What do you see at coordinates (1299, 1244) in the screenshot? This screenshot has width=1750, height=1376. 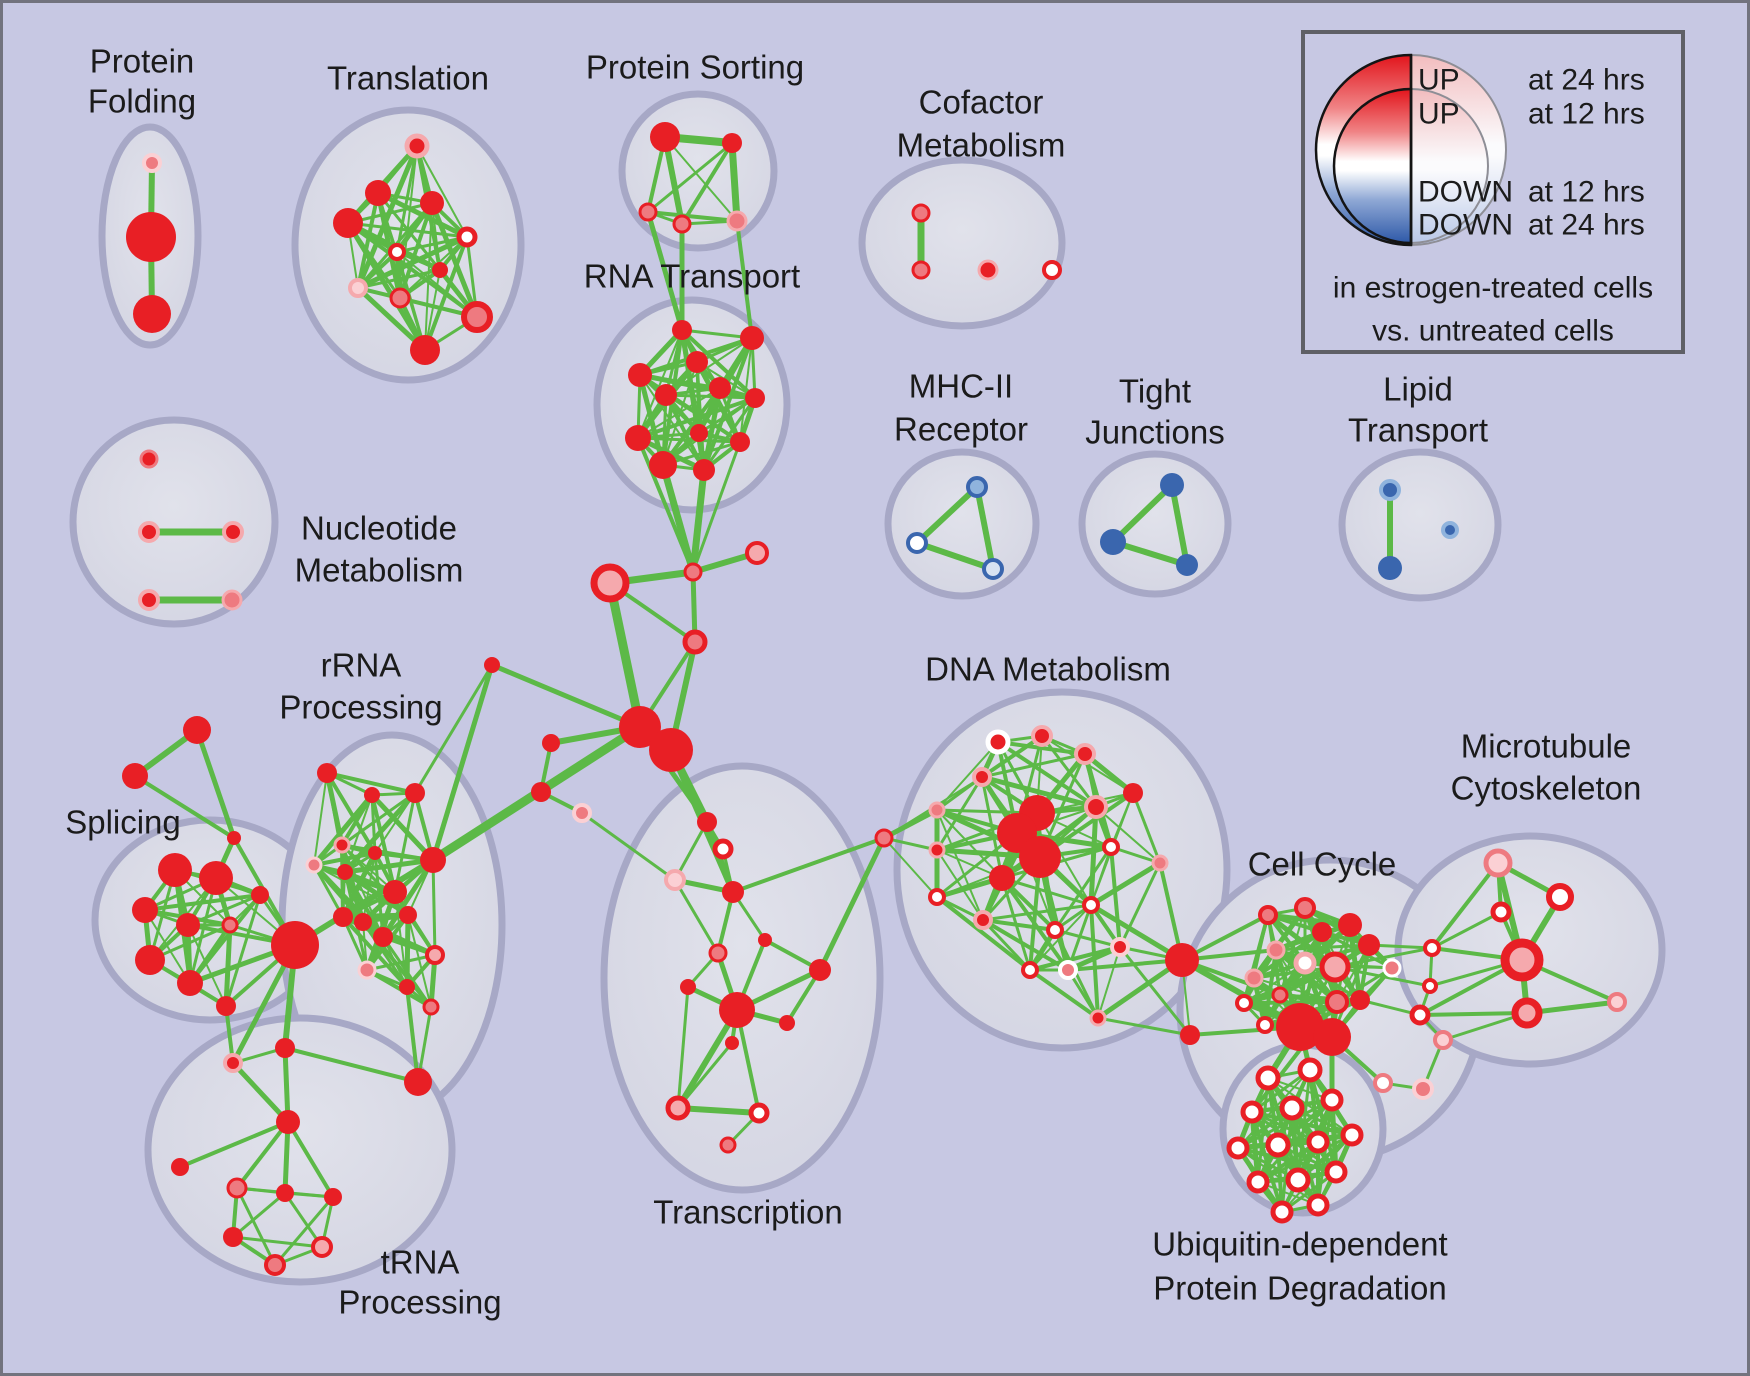 I see `ubiquitin-label-line-0: Ubiquitin-dependent` at bounding box center [1299, 1244].